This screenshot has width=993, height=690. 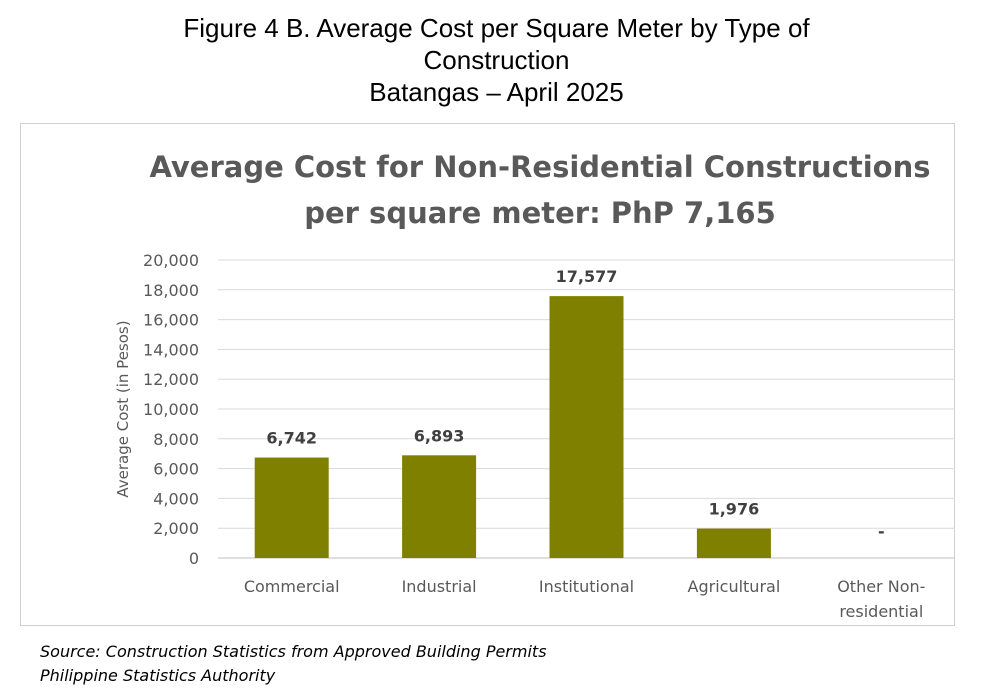 What do you see at coordinates (881, 611) in the screenshot?
I see `x-tick-label: residential` at bounding box center [881, 611].